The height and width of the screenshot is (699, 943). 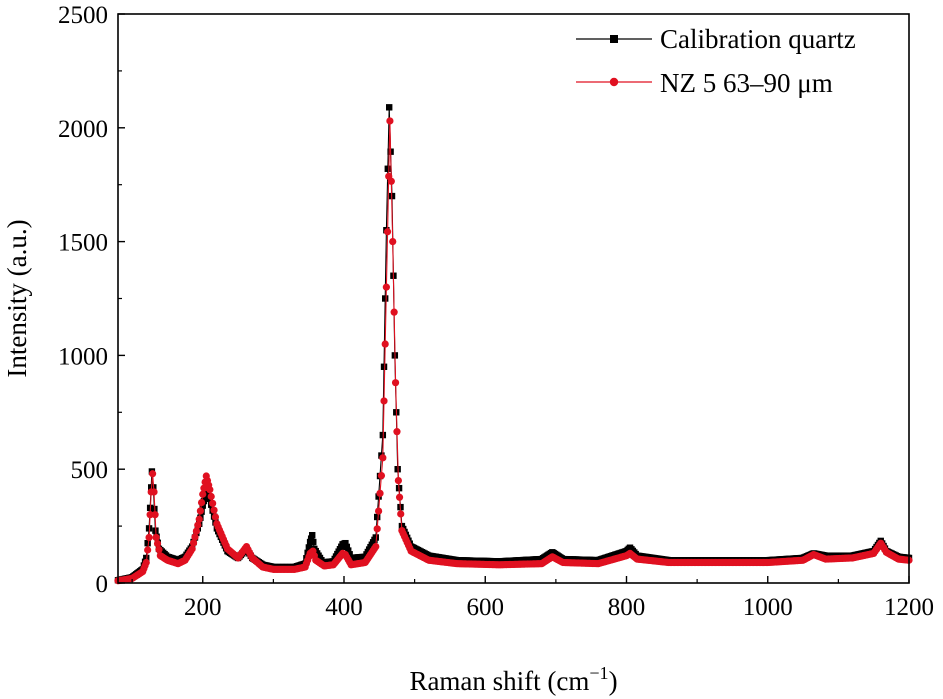 I want to click on legend-entry-calibration-quartz: Calibration quartz, so click(x=716, y=39).